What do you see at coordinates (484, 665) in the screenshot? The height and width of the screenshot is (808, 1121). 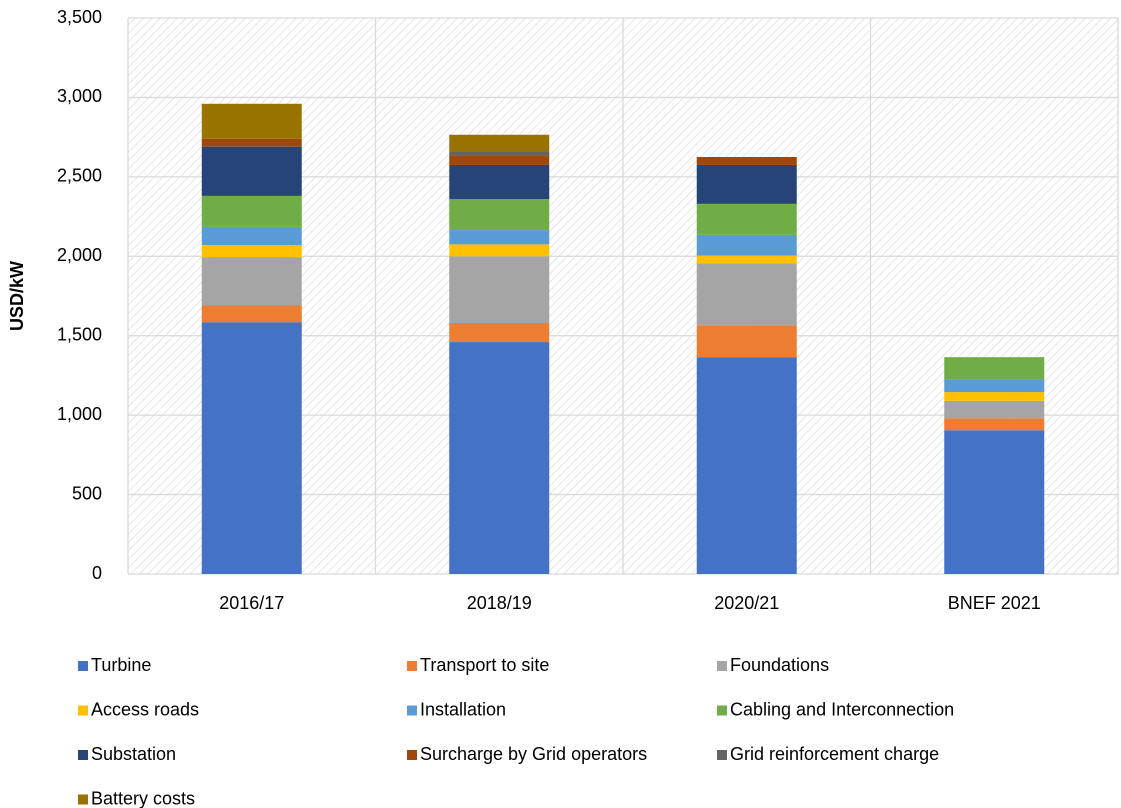 I see `legend-label: Transport to site` at bounding box center [484, 665].